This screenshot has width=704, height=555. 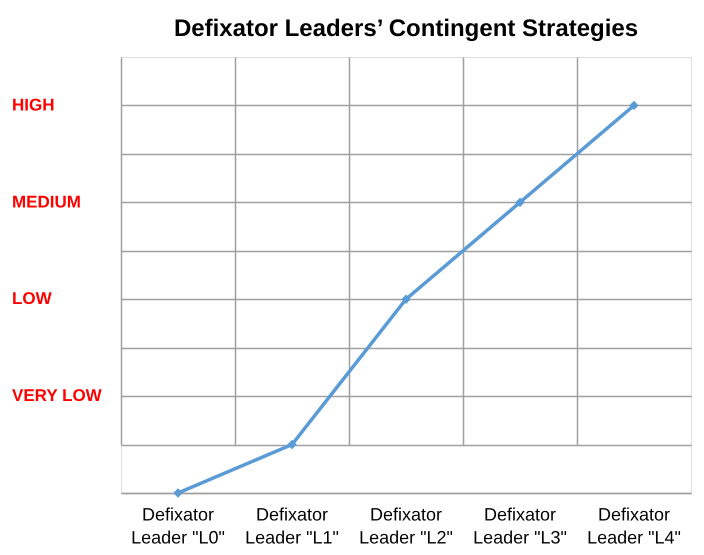 What do you see at coordinates (57, 396) in the screenshot?
I see `text: VERY LOW` at bounding box center [57, 396].